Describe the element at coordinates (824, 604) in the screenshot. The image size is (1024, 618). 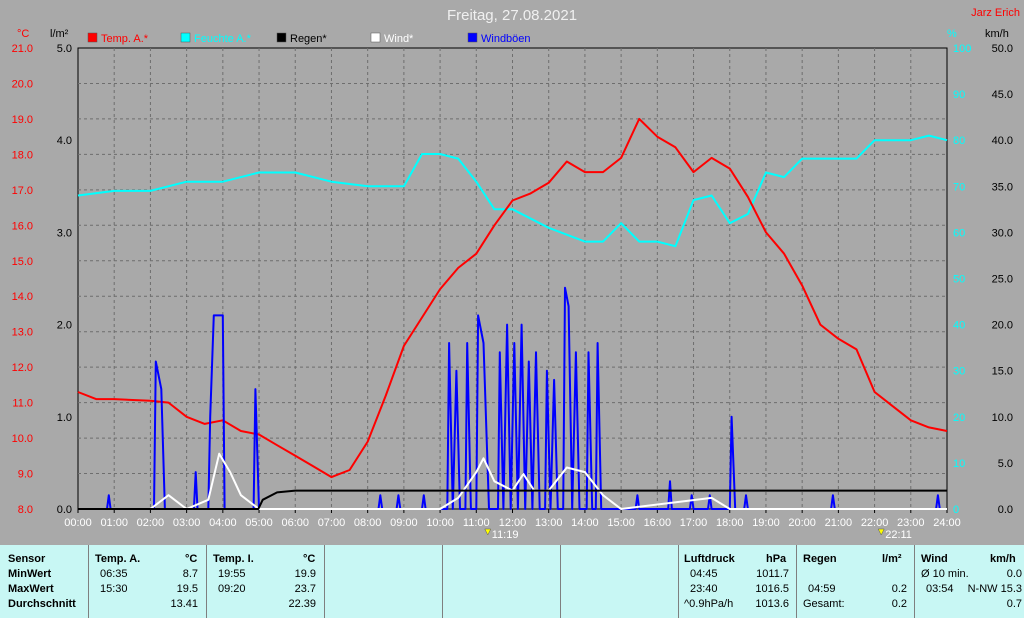
I see `rain-total-label: Gesamt:` at that location.